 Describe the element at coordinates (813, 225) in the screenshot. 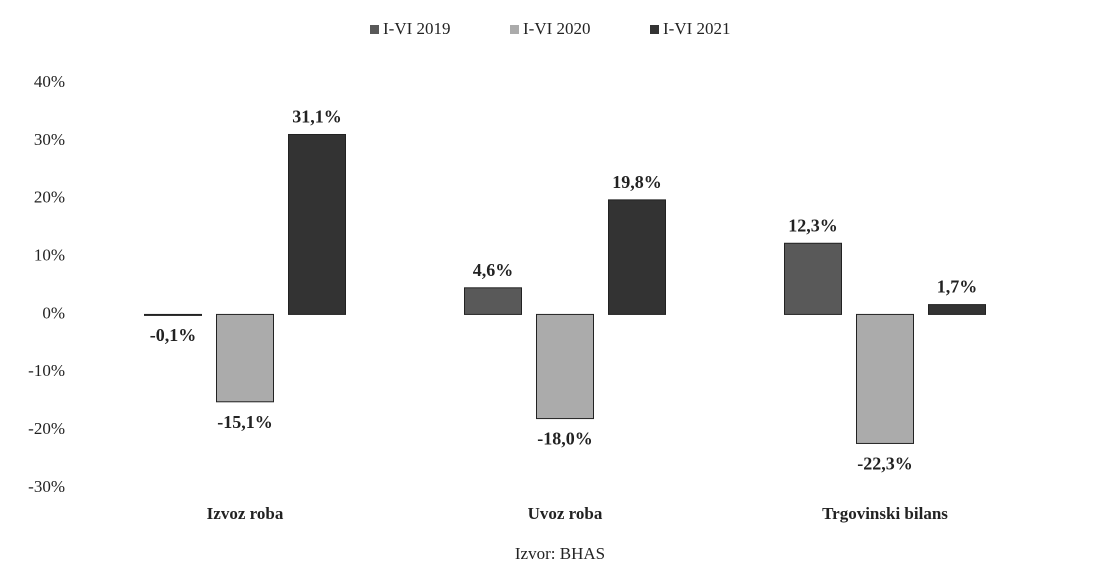

I see `value-label: 12,3%` at that location.